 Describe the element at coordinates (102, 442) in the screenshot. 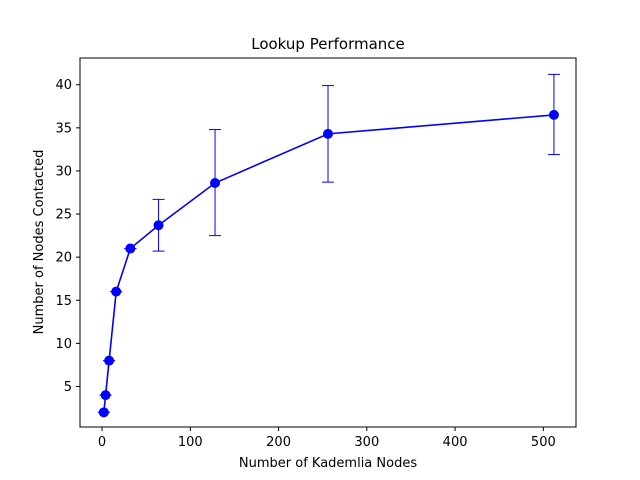

I see `x-tick-label: 0` at that location.